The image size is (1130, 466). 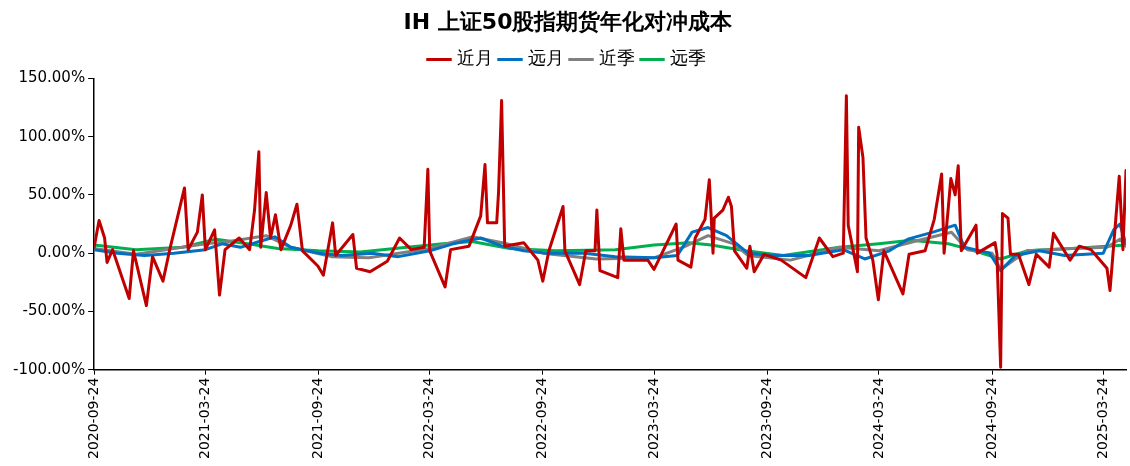 What do you see at coordinates (617, 58) in the screenshot?
I see `legend-label: 近季` at bounding box center [617, 58].